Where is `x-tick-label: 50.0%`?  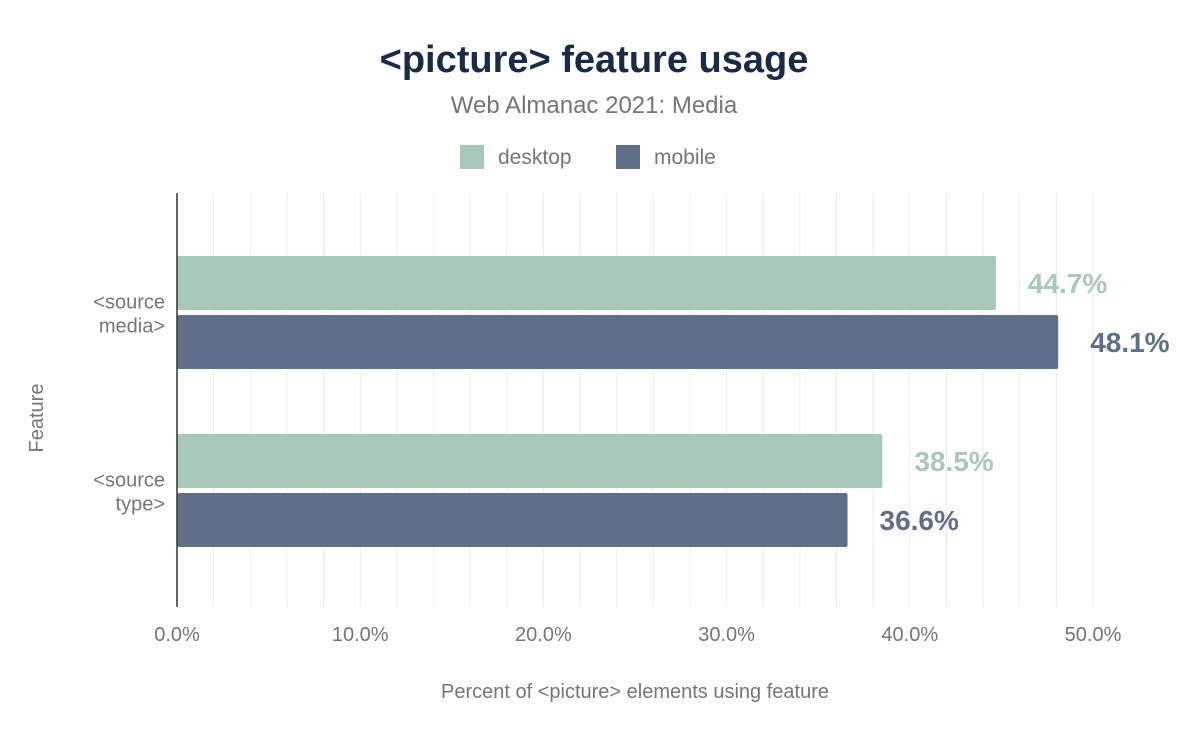
x-tick-label: 50.0% is located at coordinates (1093, 635).